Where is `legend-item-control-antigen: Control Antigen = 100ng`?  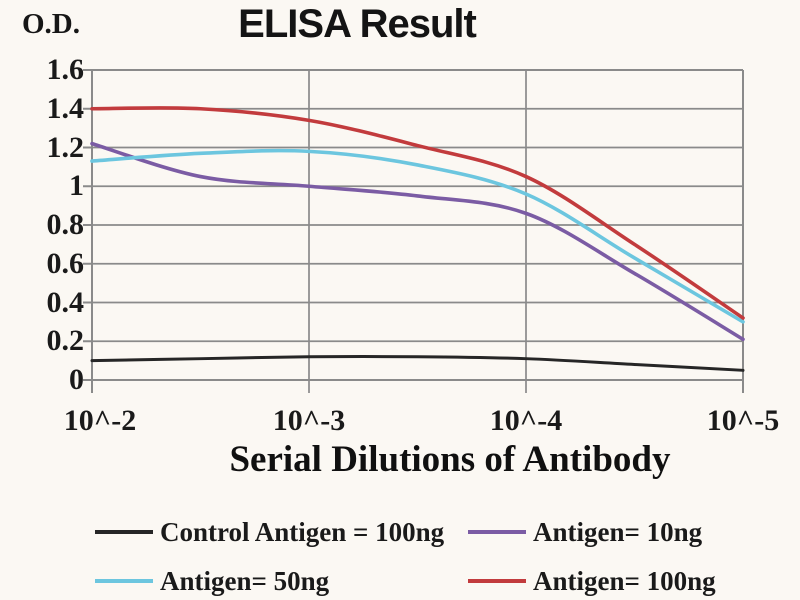 legend-item-control-antigen: Control Antigen = 100ng is located at coordinates (269, 532).